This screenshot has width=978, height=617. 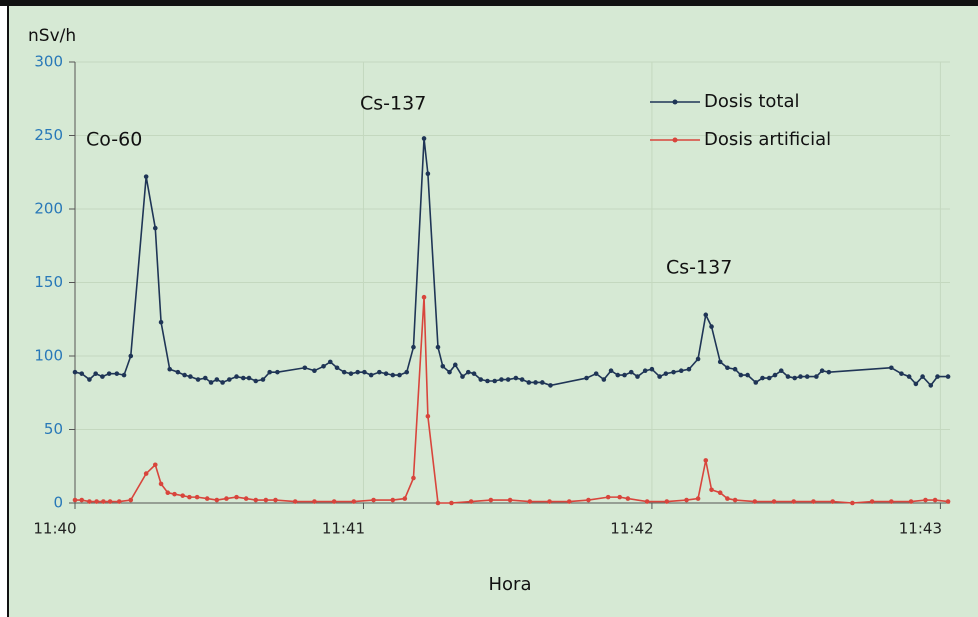 I want to click on annotation: Co-60, so click(x=114, y=140).